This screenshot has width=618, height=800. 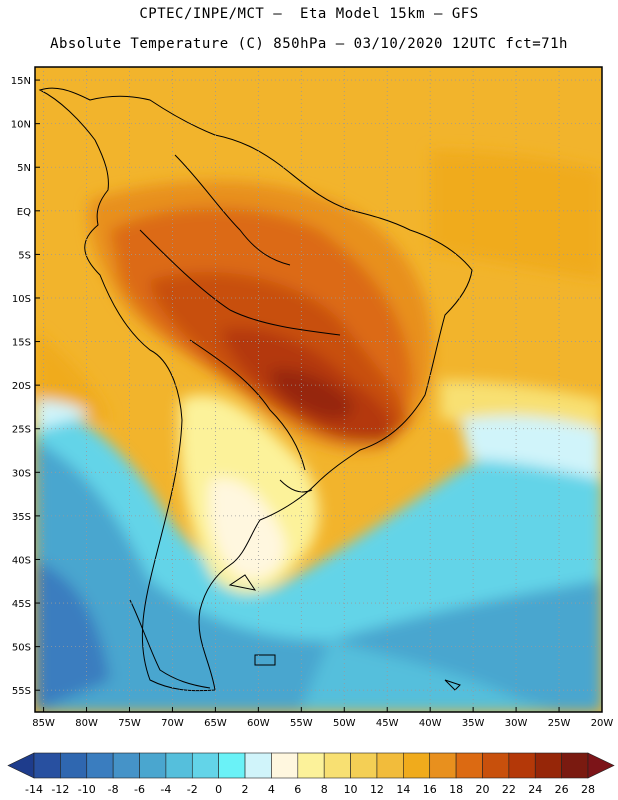 I want to click on colorbar-label: 28, so click(x=588, y=789).